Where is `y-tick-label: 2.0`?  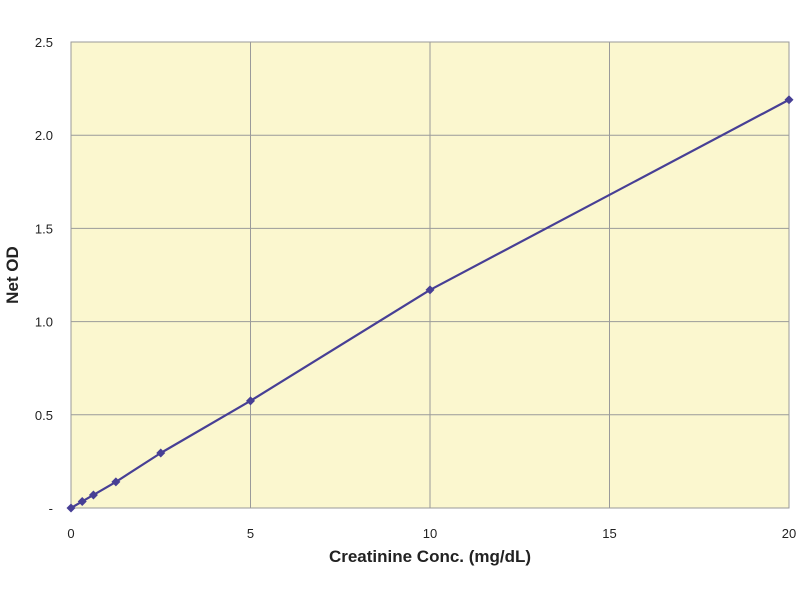 y-tick-label: 2.0 is located at coordinates (44, 135).